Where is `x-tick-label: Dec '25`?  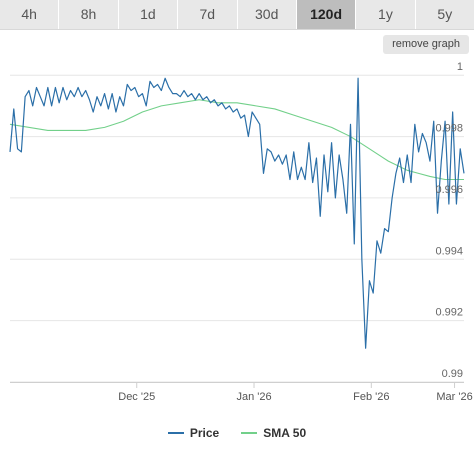
x-tick-label: Dec '25 is located at coordinates (136, 397).